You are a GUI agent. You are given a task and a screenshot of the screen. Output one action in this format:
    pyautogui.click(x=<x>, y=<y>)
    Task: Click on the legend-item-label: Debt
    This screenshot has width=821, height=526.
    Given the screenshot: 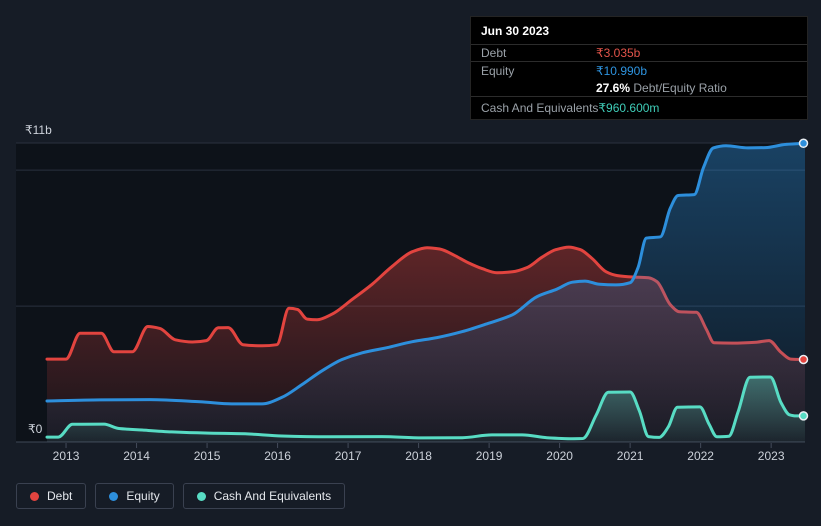 What is the action you would take?
    pyautogui.click(x=60, y=496)
    